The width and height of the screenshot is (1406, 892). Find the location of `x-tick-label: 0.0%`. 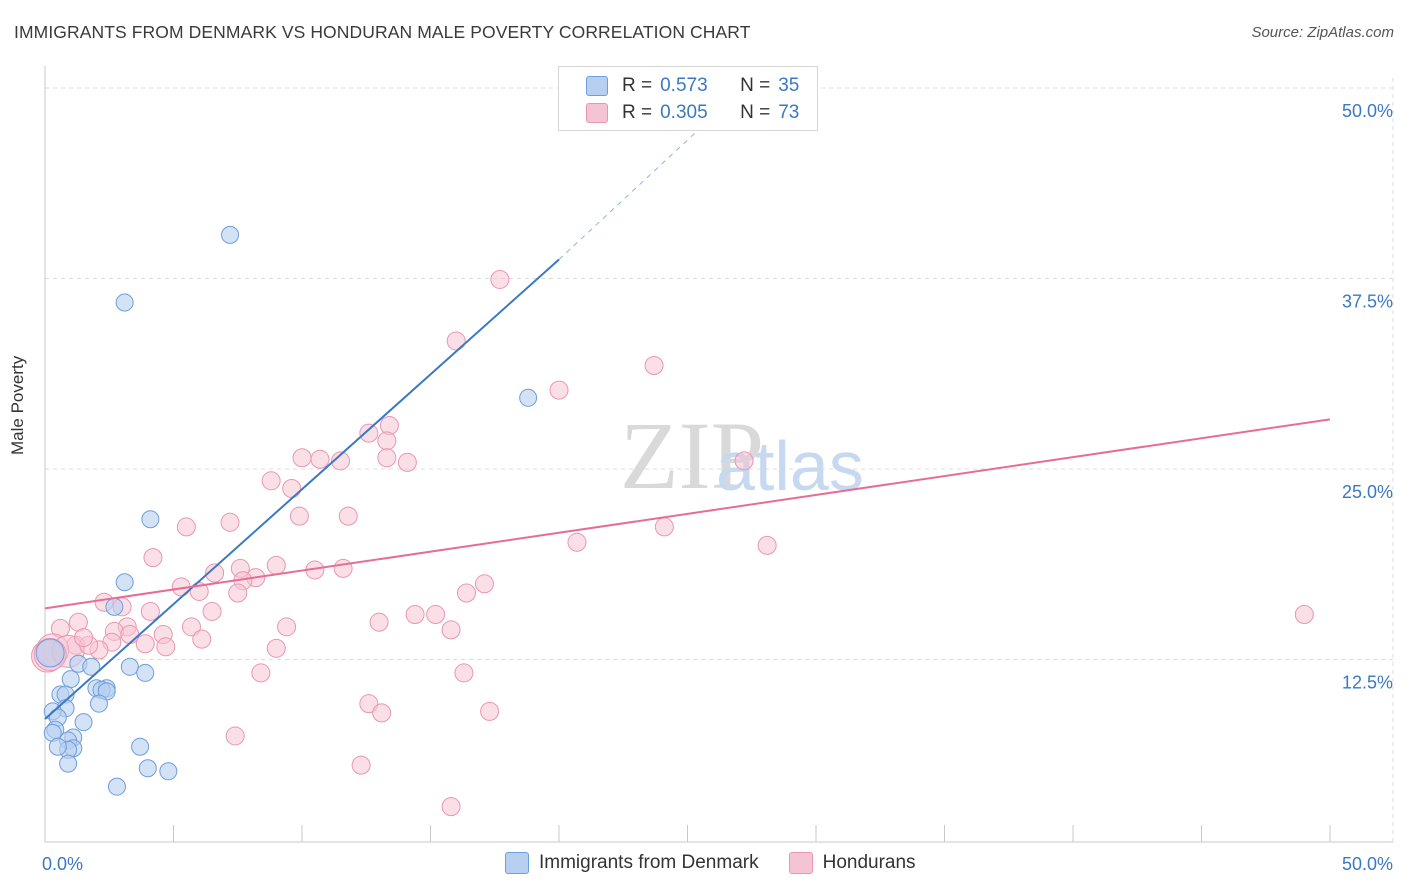

x-tick-label: 0.0% is located at coordinates (62, 864).